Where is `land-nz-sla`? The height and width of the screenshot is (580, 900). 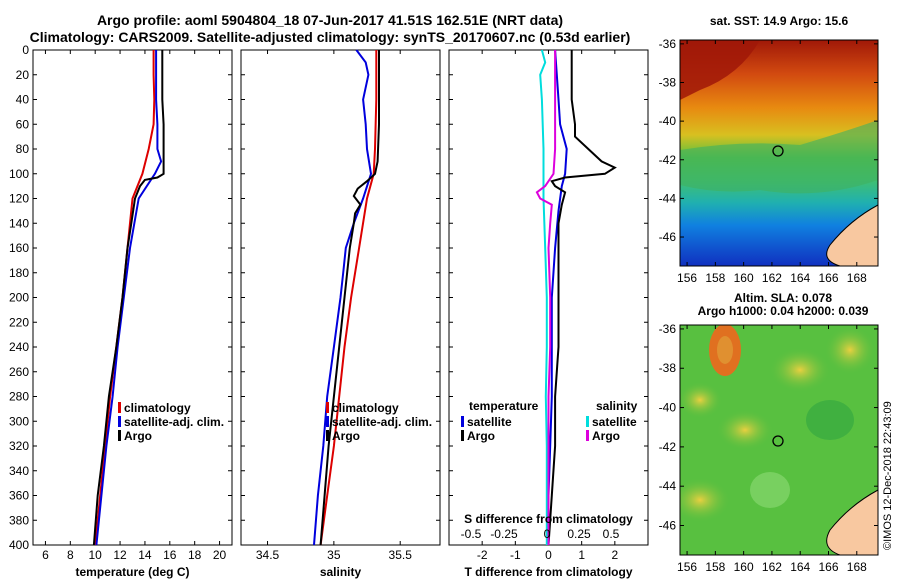
land-nz-sla is located at coordinates (852, 522).